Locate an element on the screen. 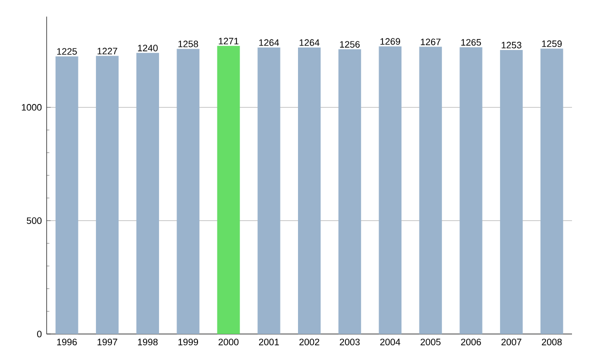 The image size is (600, 350). x-tick-label: 1996 is located at coordinates (67, 342).